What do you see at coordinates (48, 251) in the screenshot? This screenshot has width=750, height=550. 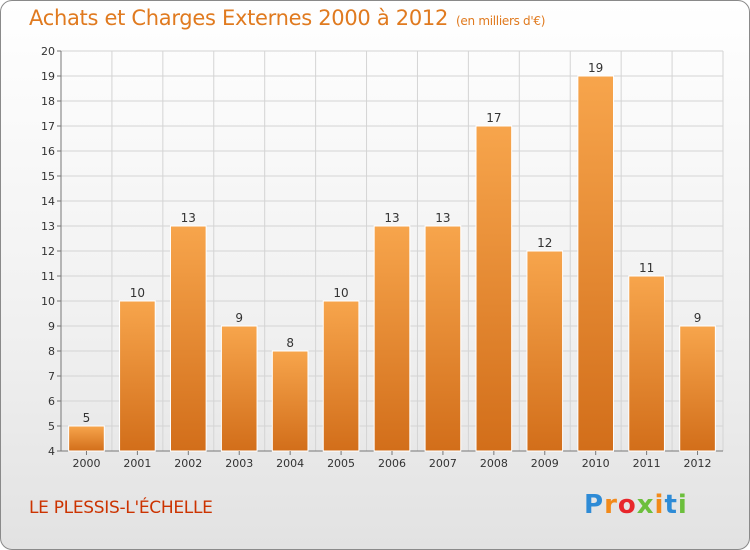 I see `y-tick-label: 12` at bounding box center [48, 251].